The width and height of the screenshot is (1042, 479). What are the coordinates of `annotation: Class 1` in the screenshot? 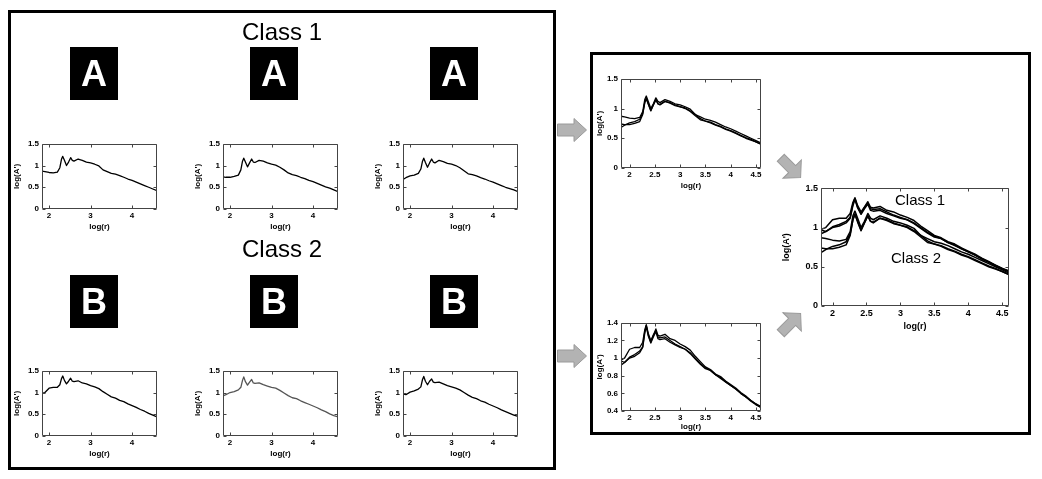 It's located at (920, 200).